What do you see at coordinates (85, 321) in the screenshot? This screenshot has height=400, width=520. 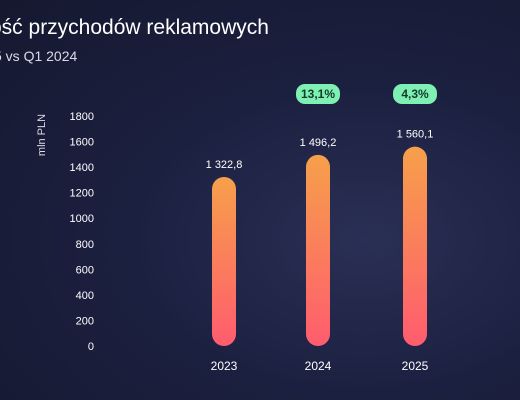 I see `y-tick-label: 200` at bounding box center [85, 321].